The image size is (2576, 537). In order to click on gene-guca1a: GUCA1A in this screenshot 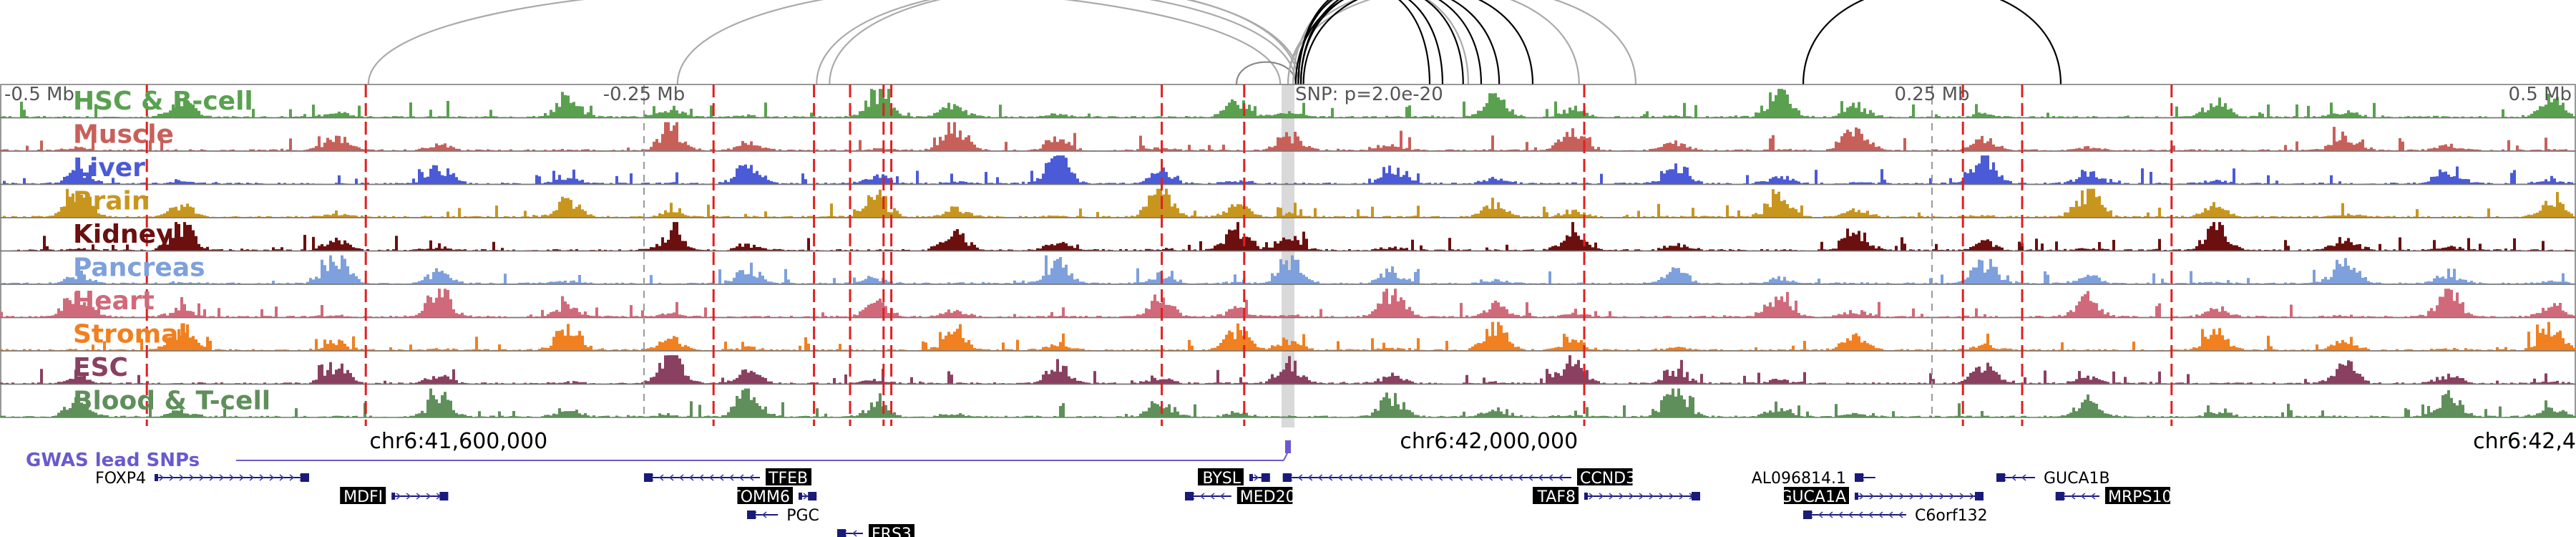, I will do `click(1882, 496)`.